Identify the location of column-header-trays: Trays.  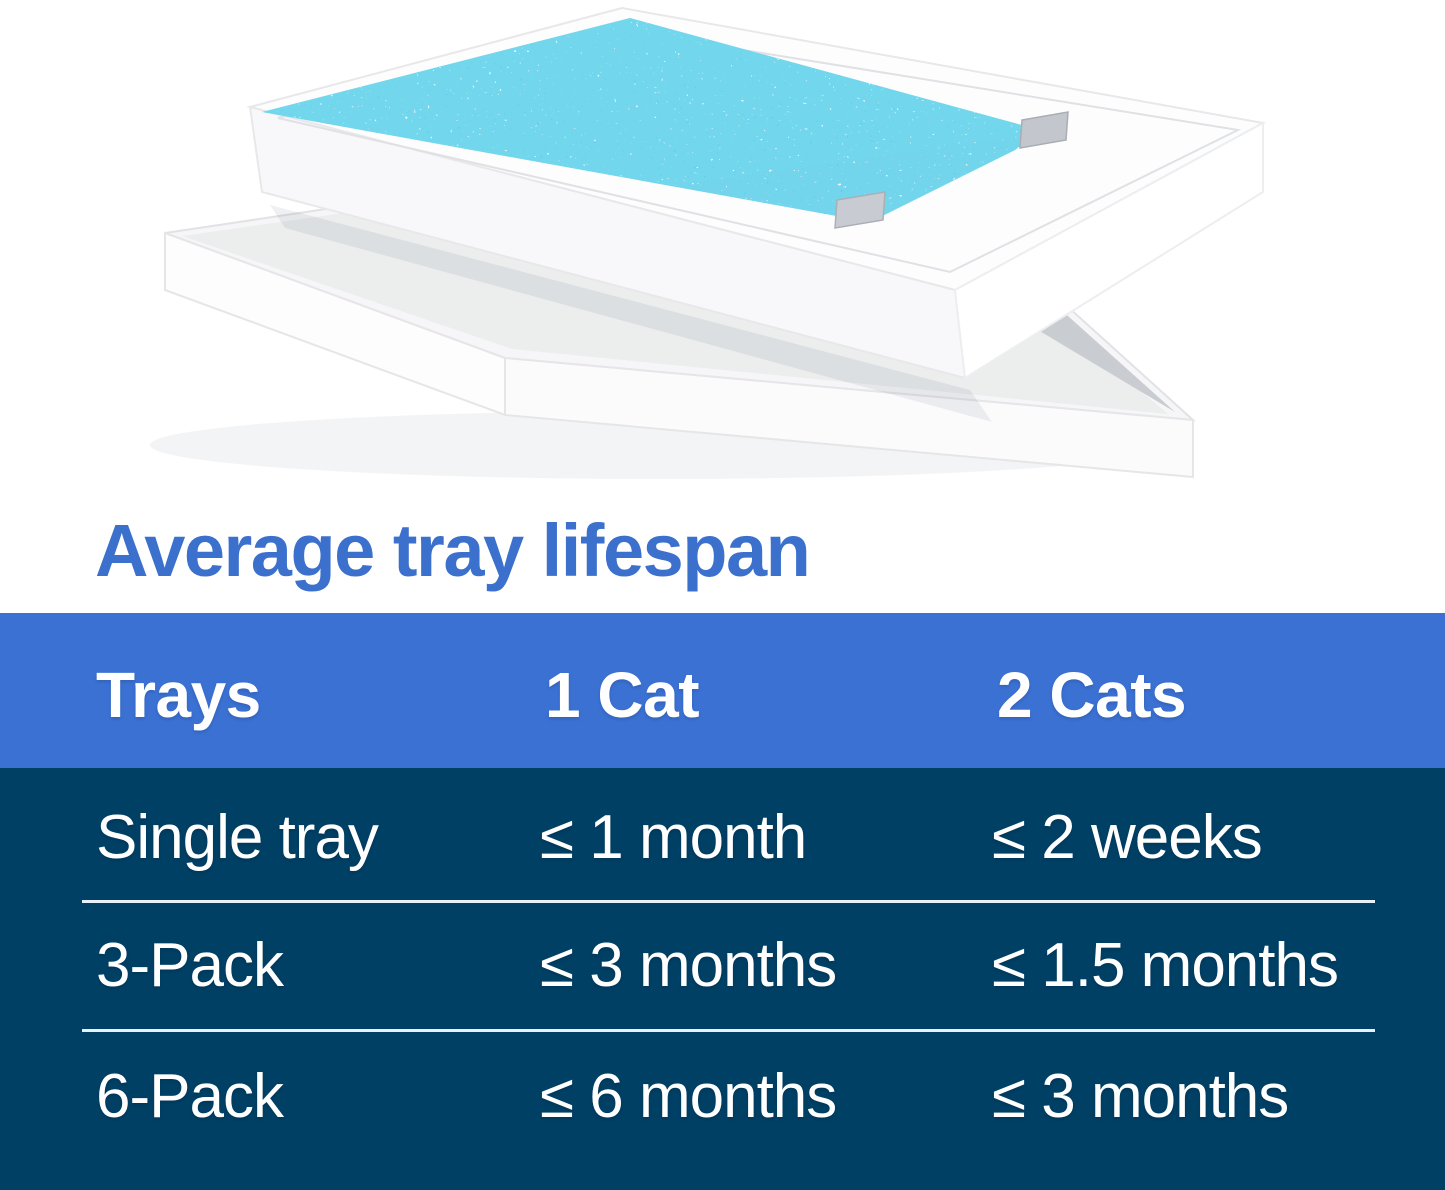
(178, 694).